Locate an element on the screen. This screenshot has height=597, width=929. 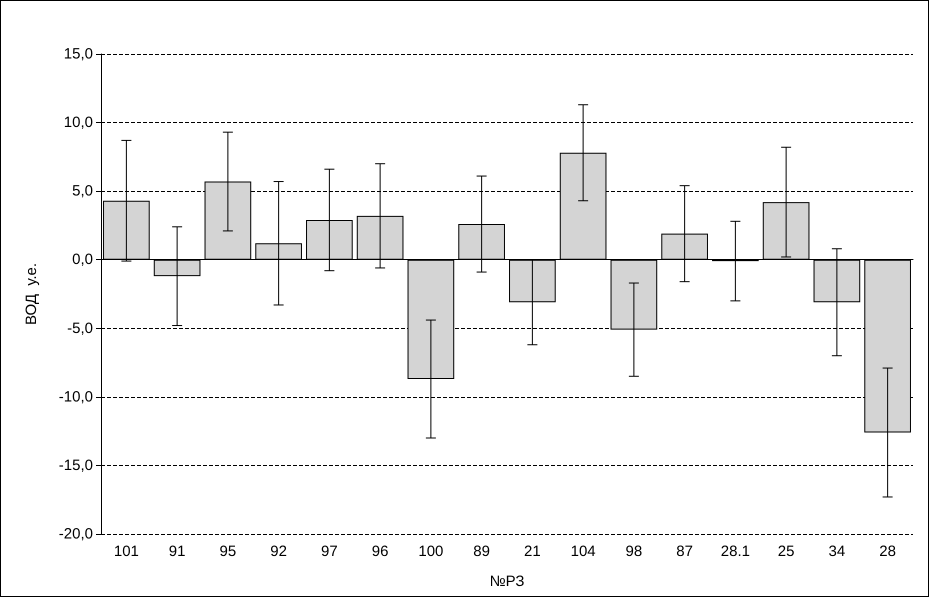
x-tick-label: 34 is located at coordinates (837, 551).